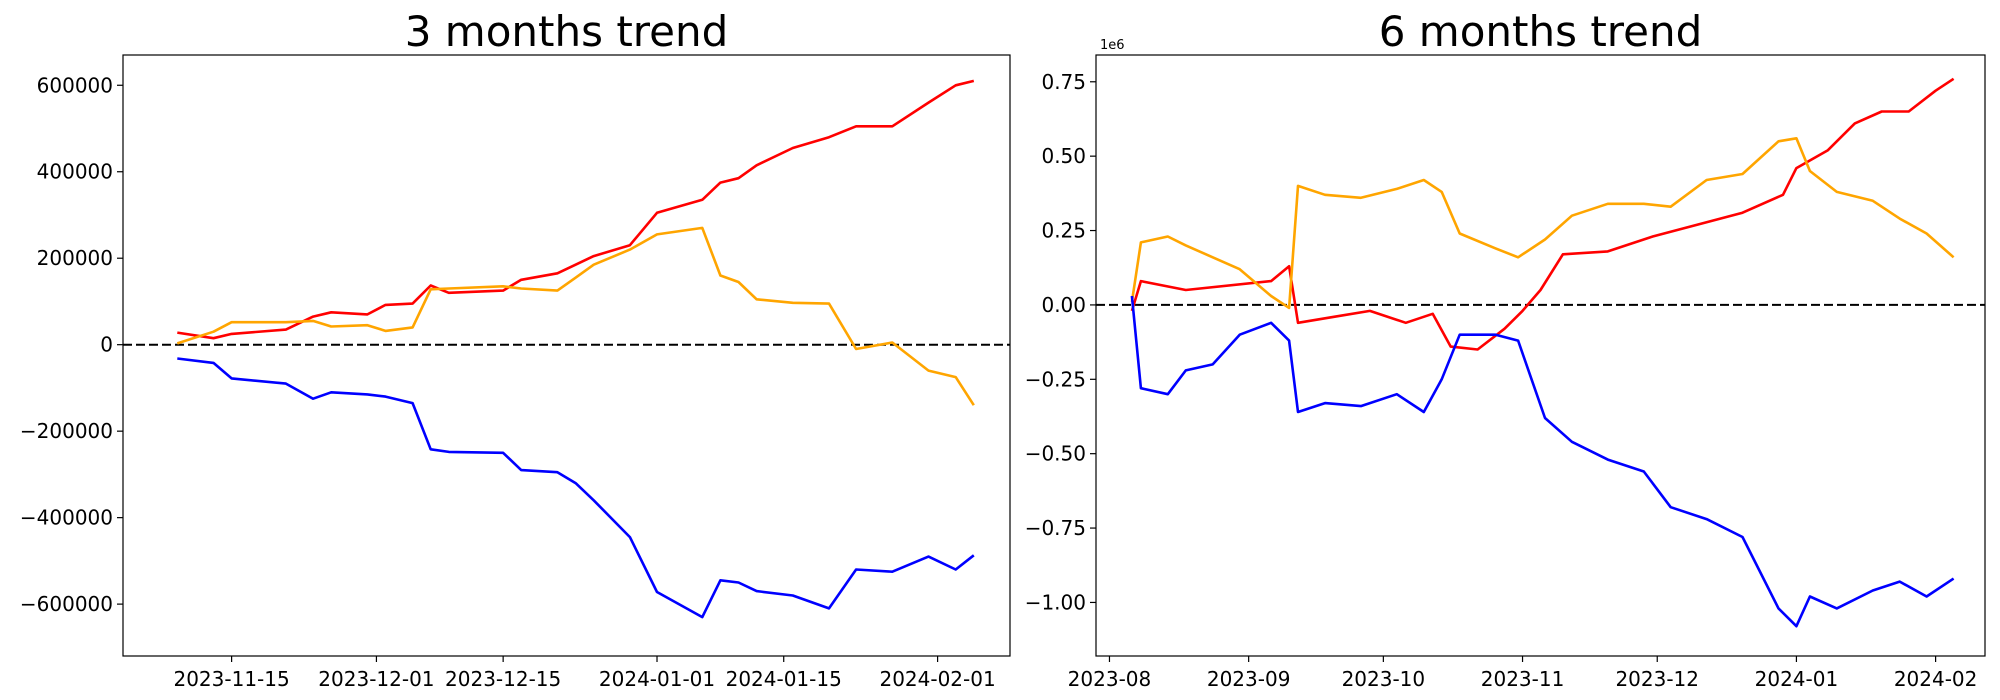  What do you see at coordinates (657, 679) in the screenshot?
I see `x-tick-label: 2024-01-01` at bounding box center [657, 679].